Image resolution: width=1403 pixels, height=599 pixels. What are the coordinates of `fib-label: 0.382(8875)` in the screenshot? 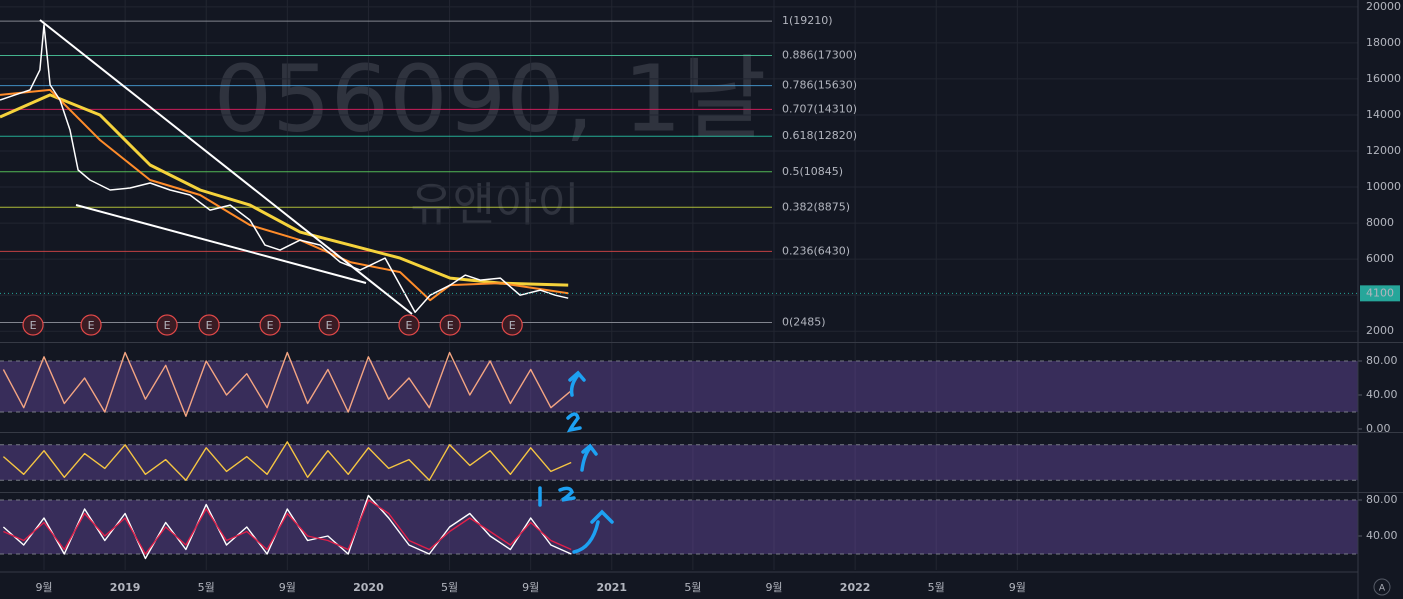 It's located at (816, 206).